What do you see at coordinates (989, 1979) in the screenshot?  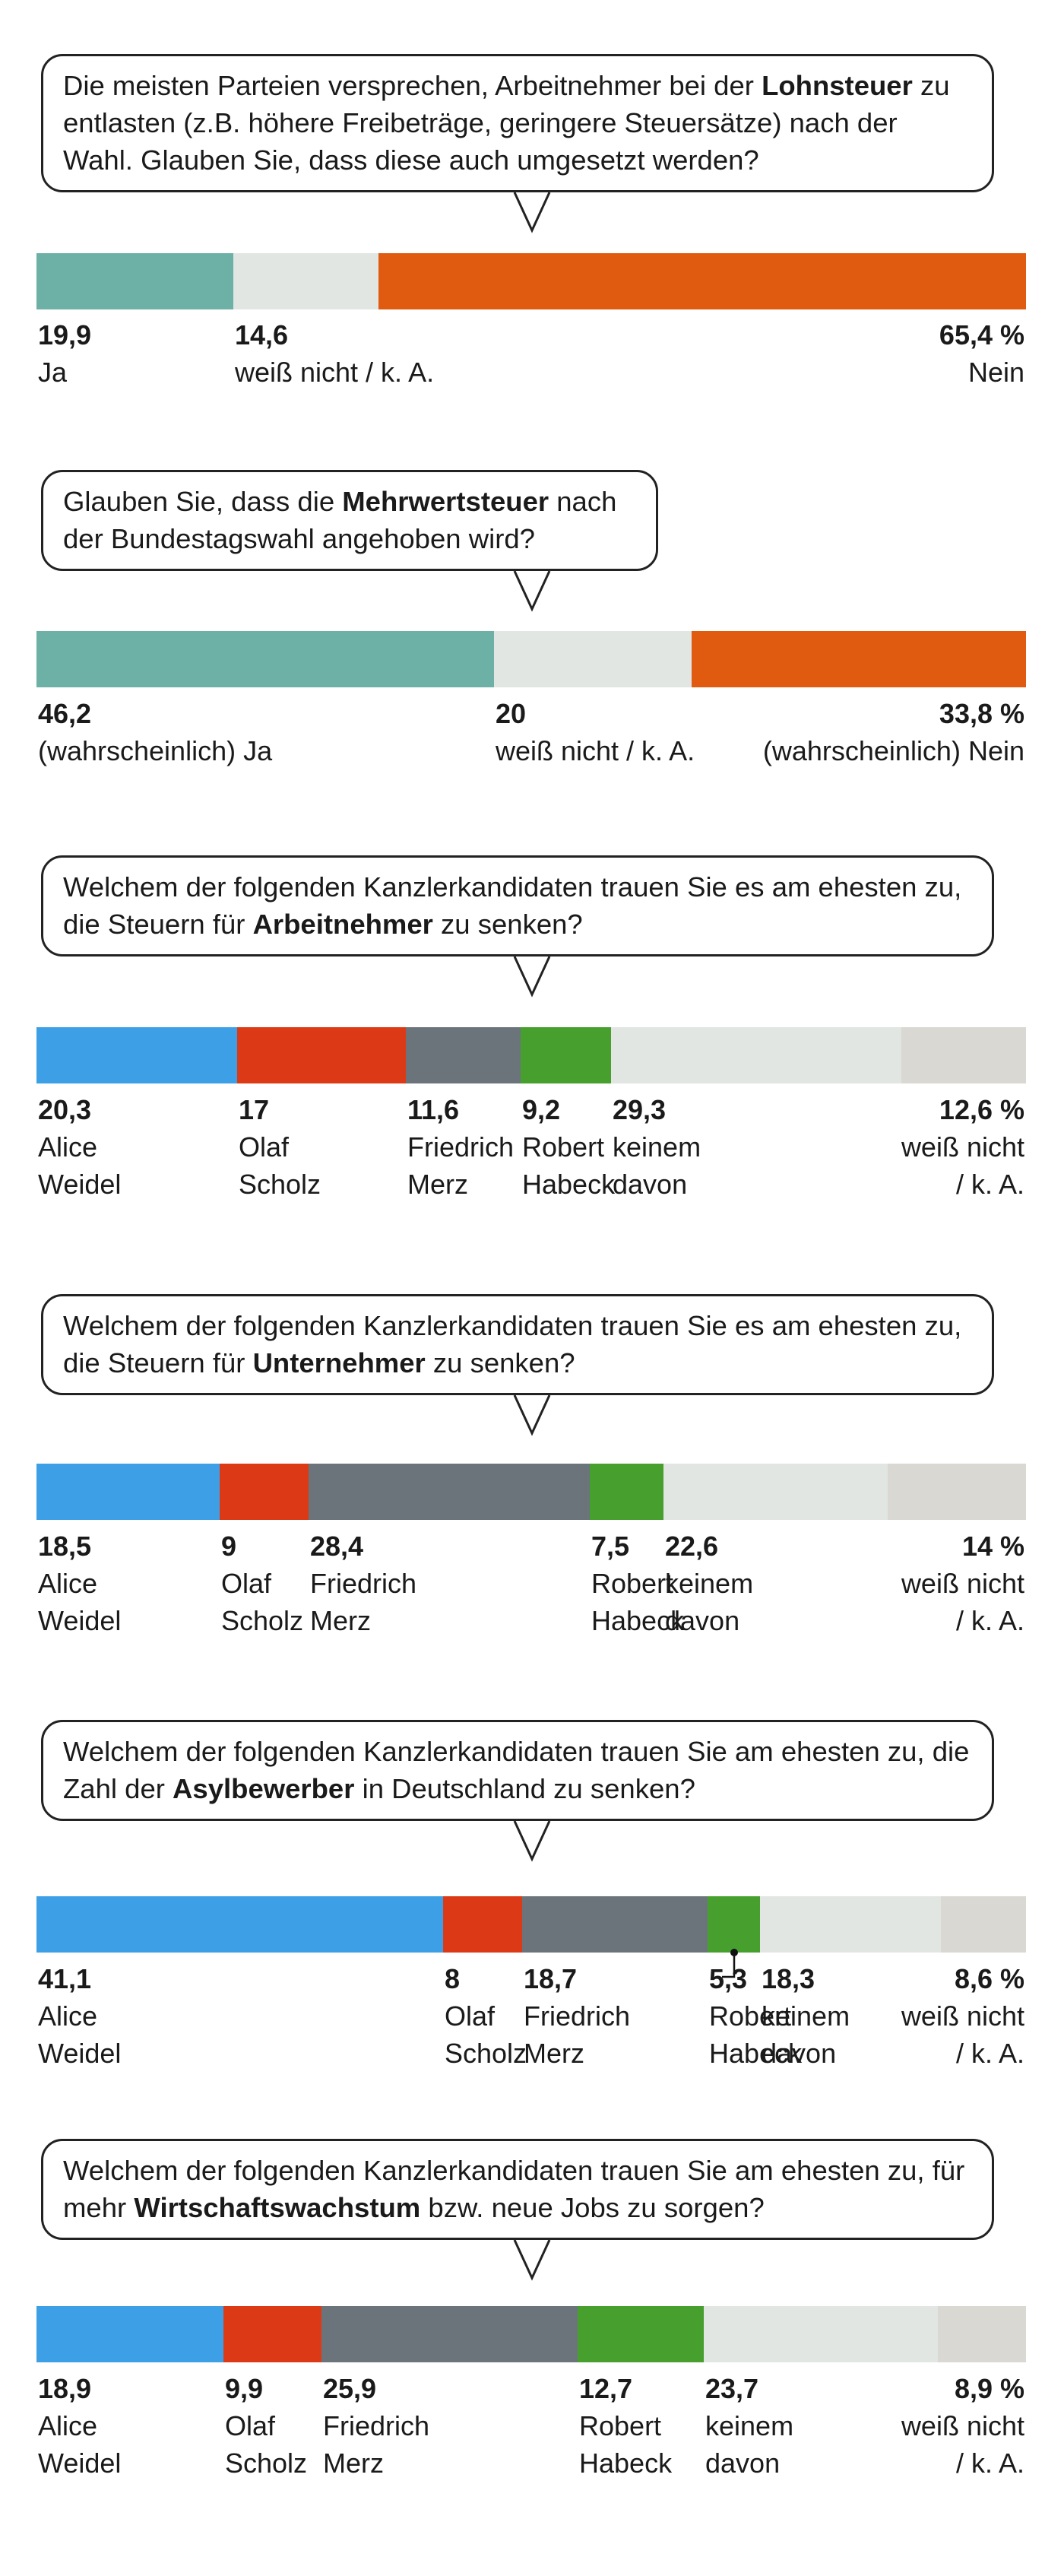 I see `segment-value: 8,6 %` at bounding box center [989, 1979].